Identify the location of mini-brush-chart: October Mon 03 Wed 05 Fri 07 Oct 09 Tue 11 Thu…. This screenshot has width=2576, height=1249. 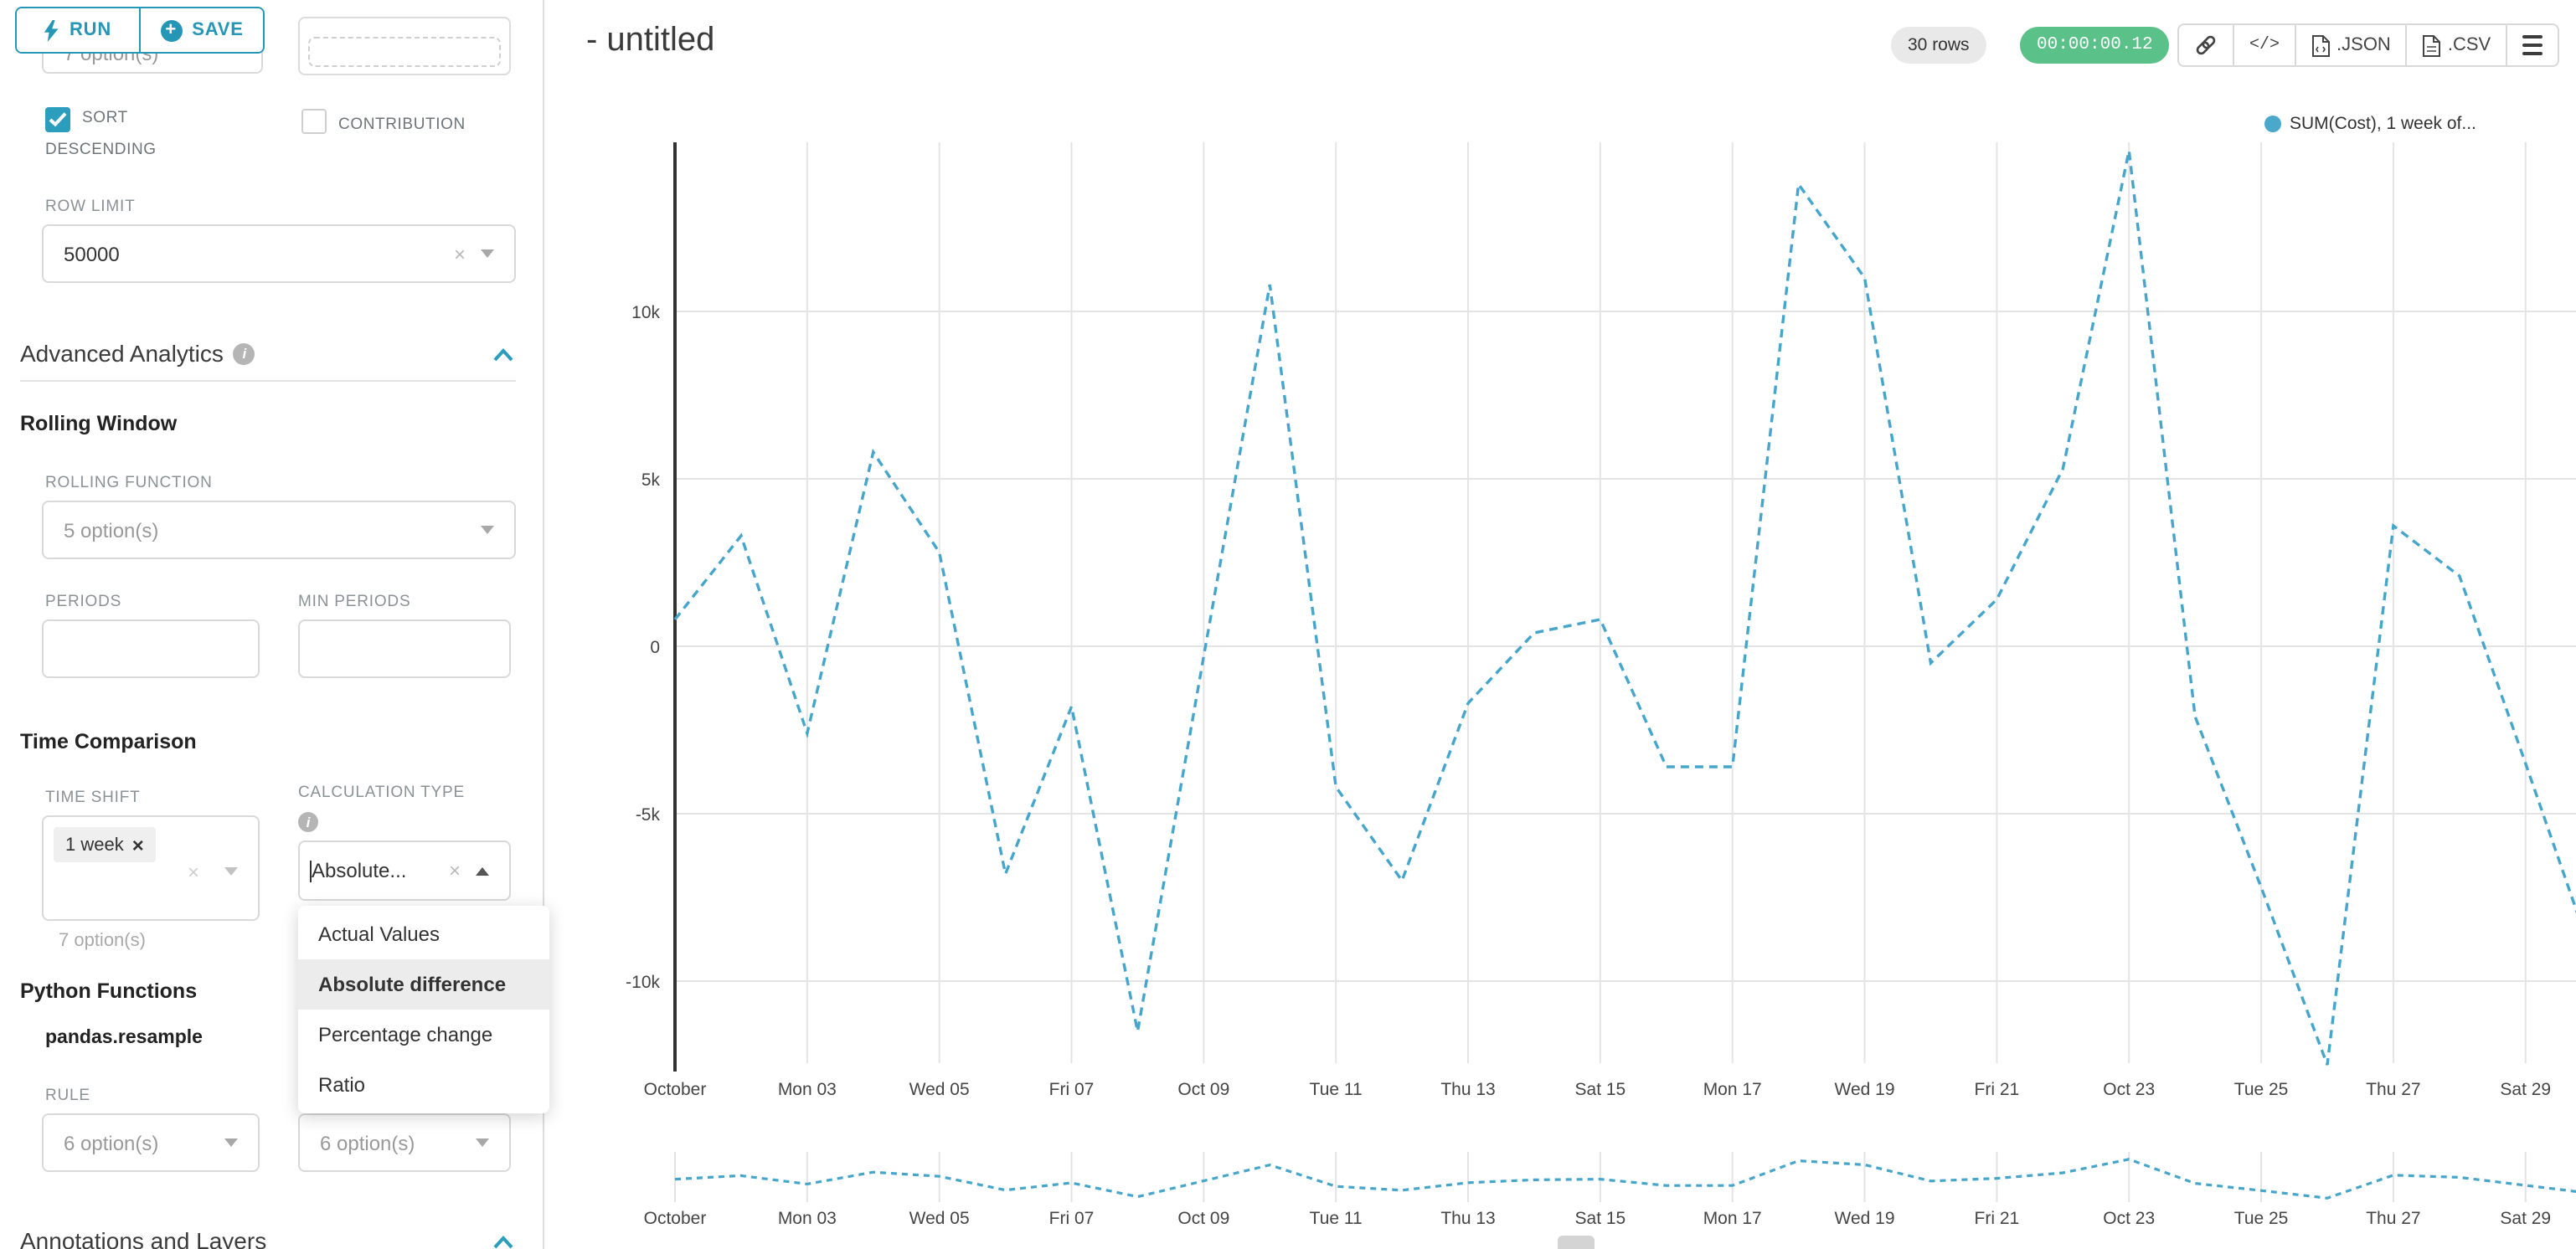
(1564, 1192).